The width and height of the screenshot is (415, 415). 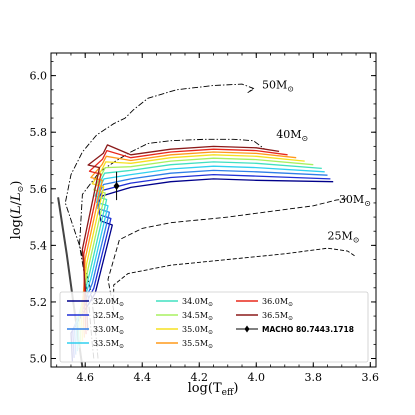 I want to click on y-axis-label-lsun: L, so click(x=16, y=197).